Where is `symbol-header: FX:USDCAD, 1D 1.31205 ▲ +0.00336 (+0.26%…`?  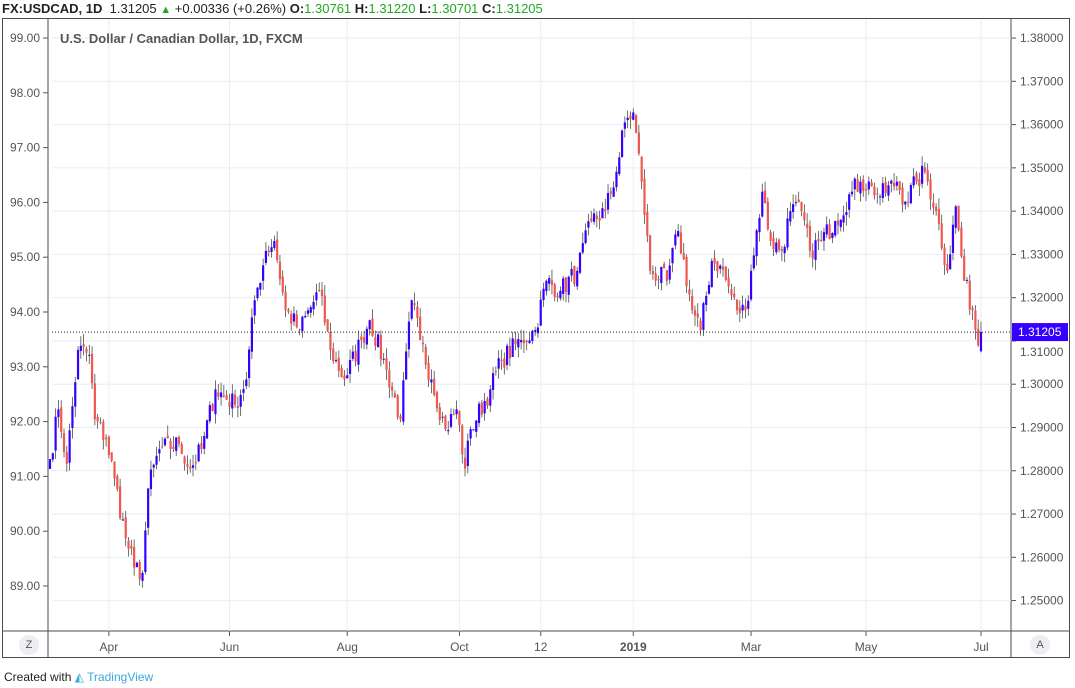 symbol-header: FX:USDCAD, 1D 1.31205 ▲ +0.00336 (+0.26%… is located at coordinates (272, 8).